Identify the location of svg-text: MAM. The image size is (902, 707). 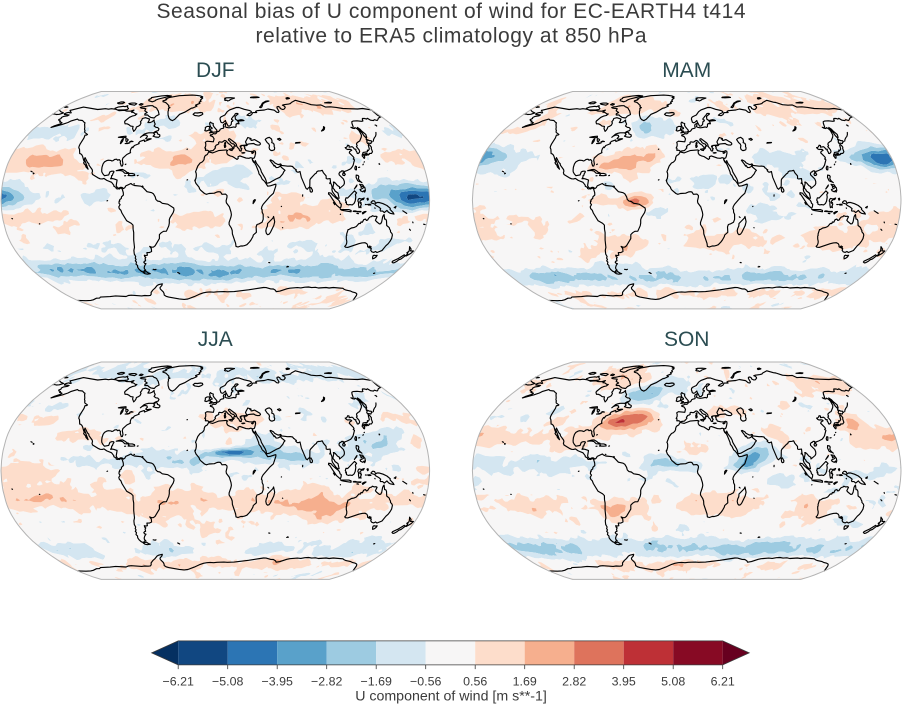
(686, 70).